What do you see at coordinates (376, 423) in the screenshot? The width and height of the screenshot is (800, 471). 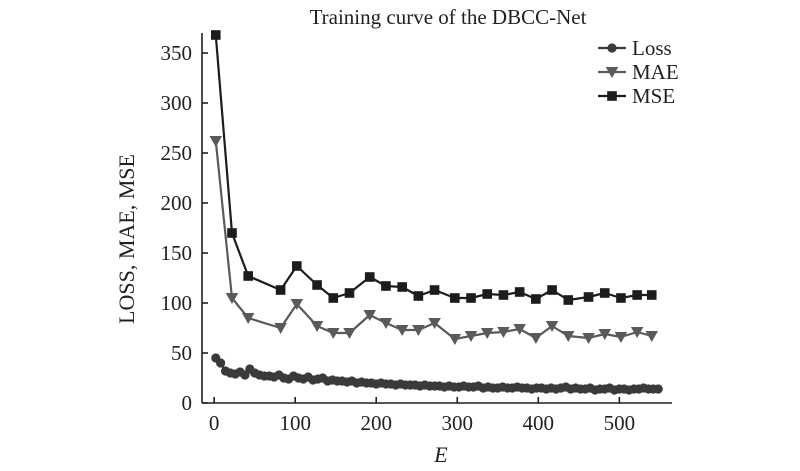 I see `x-tick-label: 200` at bounding box center [376, 423].